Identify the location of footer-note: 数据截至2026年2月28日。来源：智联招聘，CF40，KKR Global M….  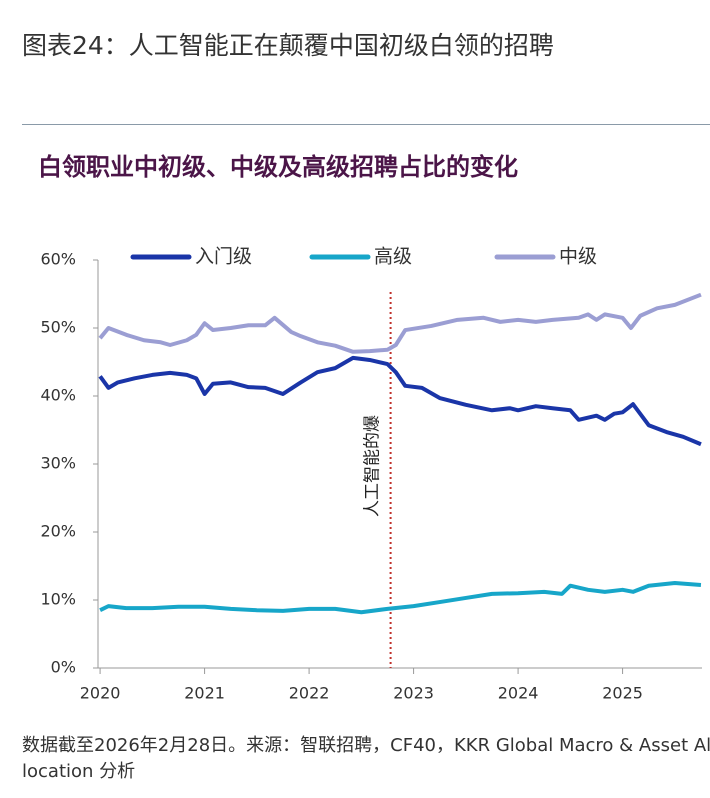
(366, 758).